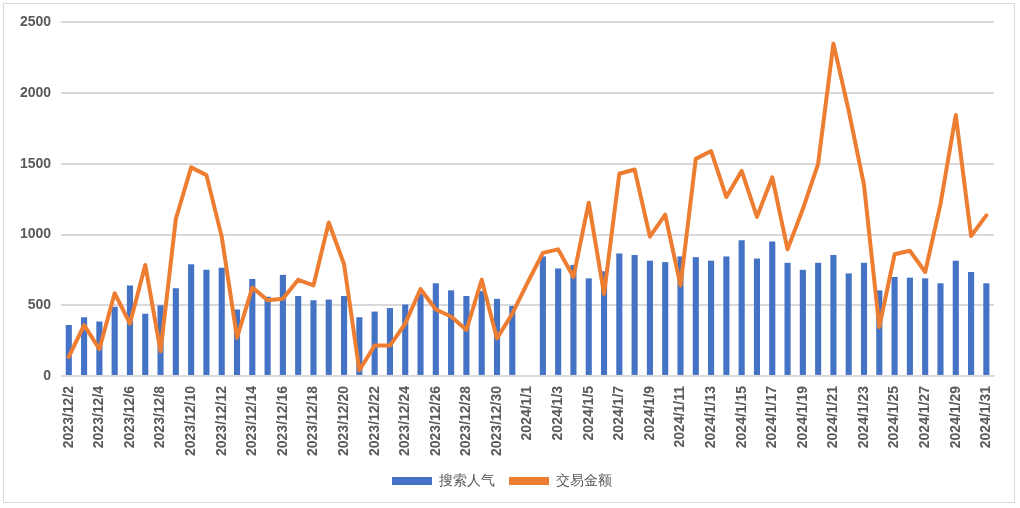 This screenshot has height=508, width=1020. I want to click on x-tick-label: 2024/1/27, so click(924, 417).